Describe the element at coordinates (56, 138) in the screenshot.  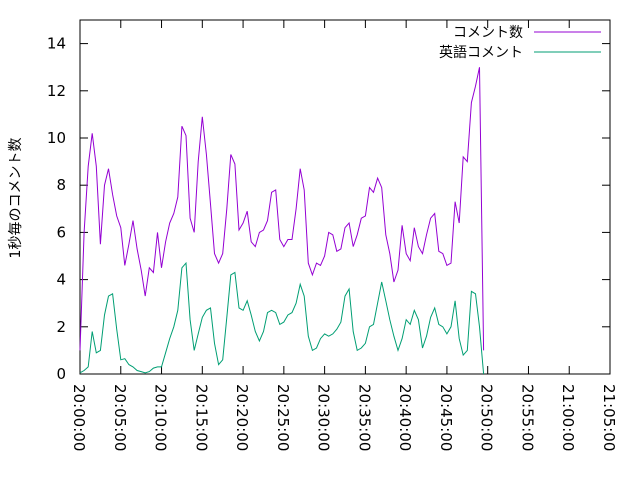
I see `y-tick-label: 10` at that location.